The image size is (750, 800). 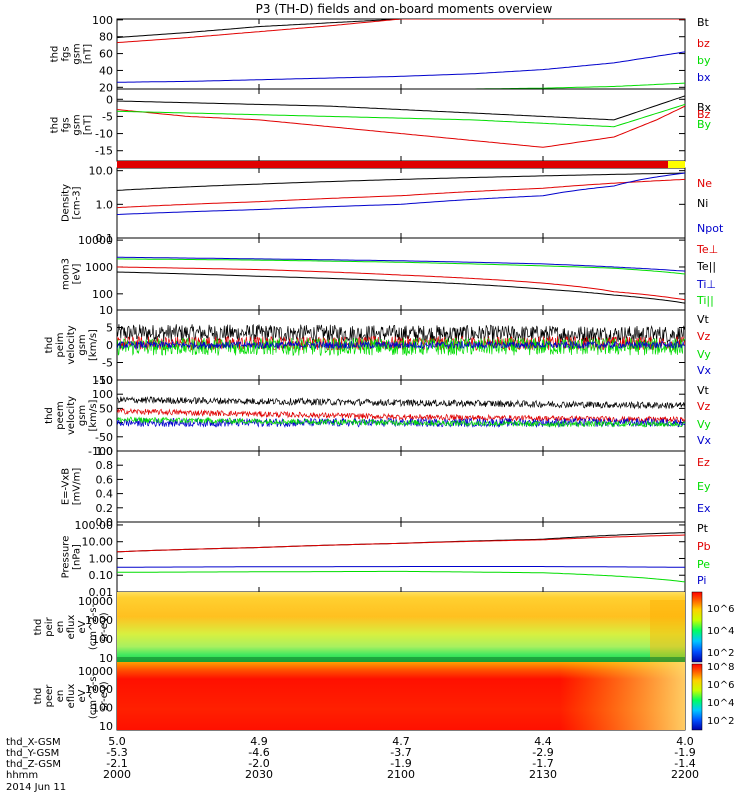 What do you see at coordinates (703, 528) in the screenshot?
I see `legend-Pt: Pt` at bounding box center [703, 528].